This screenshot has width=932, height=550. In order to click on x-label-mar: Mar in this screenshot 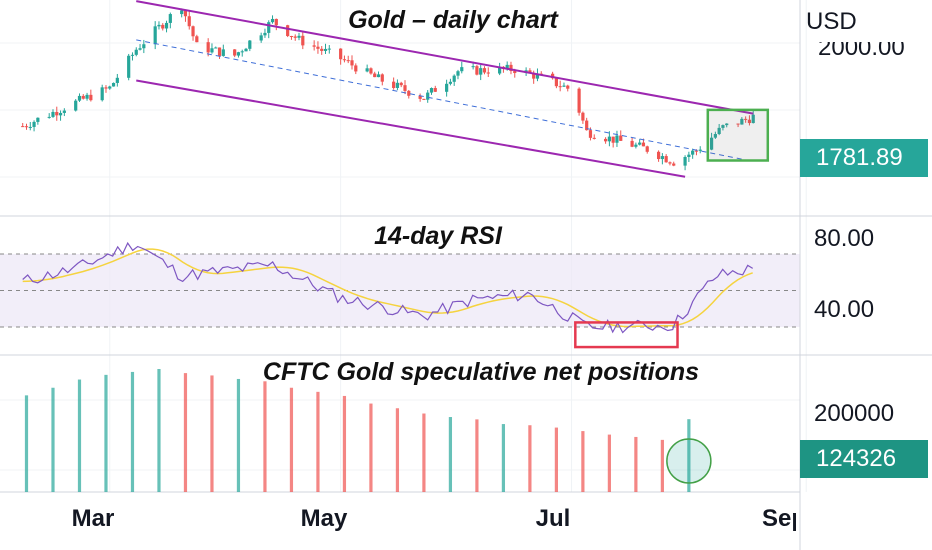, I will do `click(93, 518)`.